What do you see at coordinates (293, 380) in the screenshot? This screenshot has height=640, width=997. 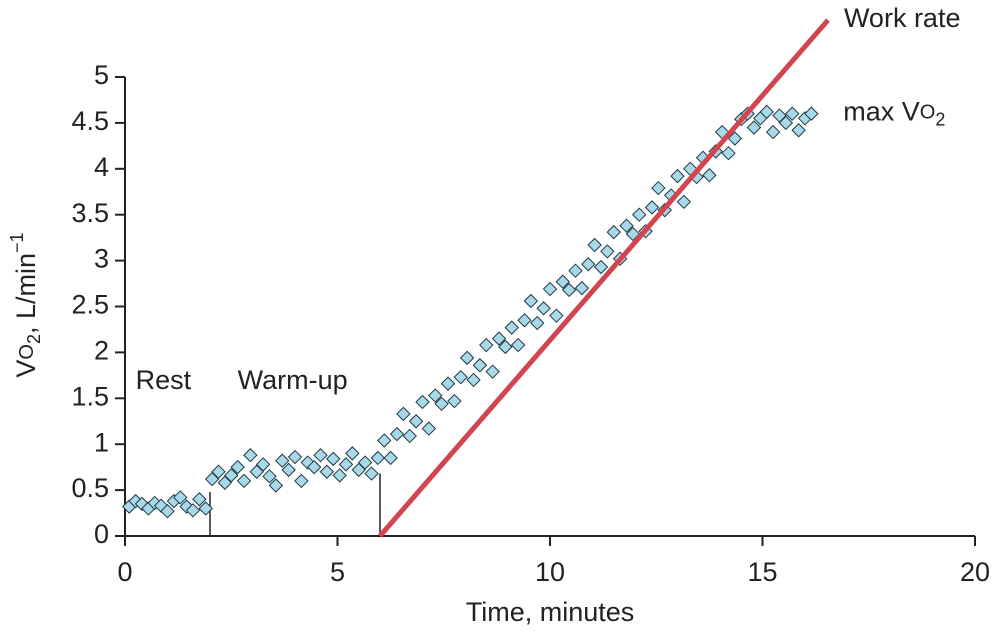 I see `annotation: Warm-up` at bounding box center [293, 380].